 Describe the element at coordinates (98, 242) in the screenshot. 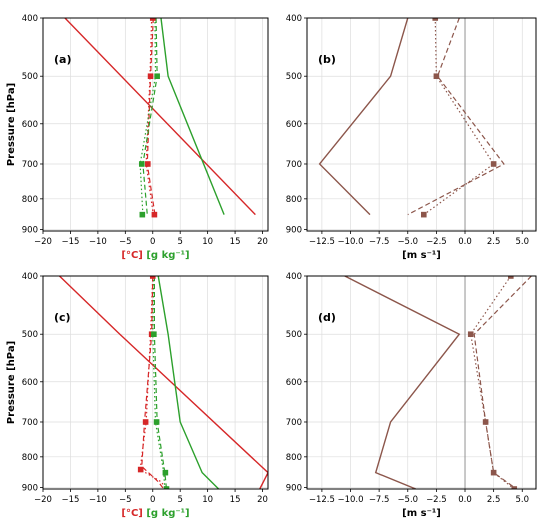

I see `x-tick-label: −10` at that location.